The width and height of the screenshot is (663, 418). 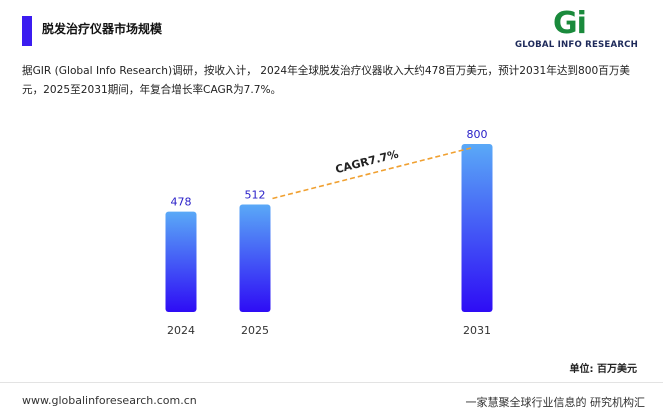 I want to click on bar-2025, so click(x=255, y=258).